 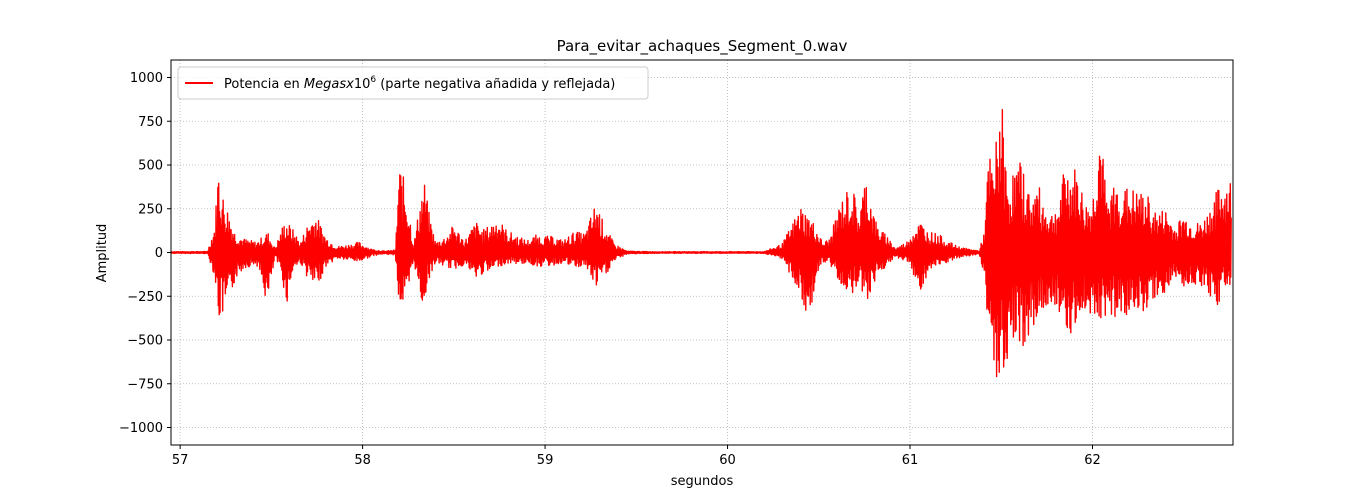 What do you see at coordinates (145, 341) in the screenshot?
I see `y-tick-label: −500` at bounding box center [145, 341].